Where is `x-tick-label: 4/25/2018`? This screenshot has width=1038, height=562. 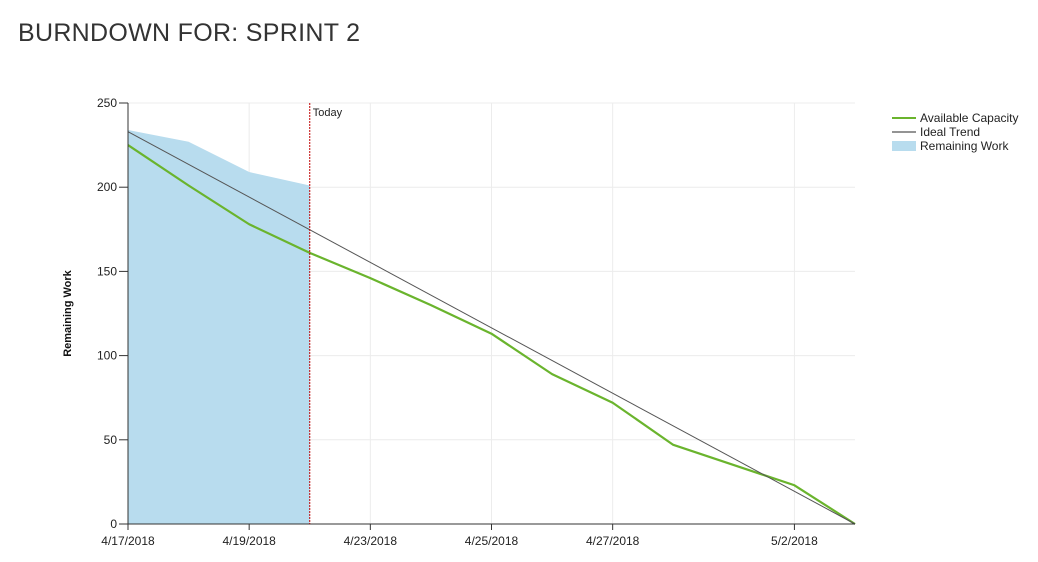 x-tick-label: 4/25/2018 is located at coordinates (492, 541).